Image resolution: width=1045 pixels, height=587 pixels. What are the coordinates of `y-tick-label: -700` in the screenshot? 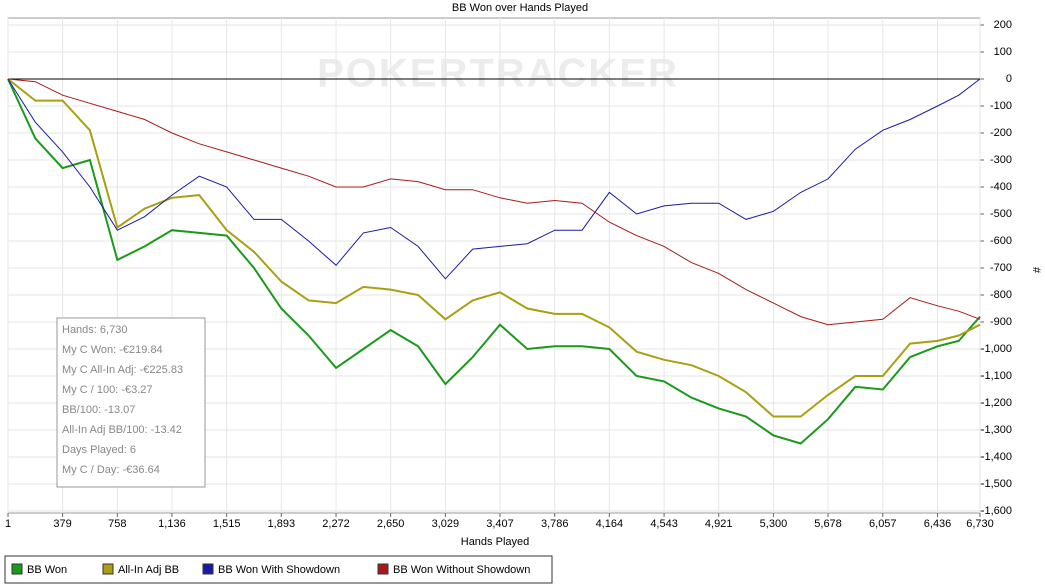 It's located at (1001, 268).